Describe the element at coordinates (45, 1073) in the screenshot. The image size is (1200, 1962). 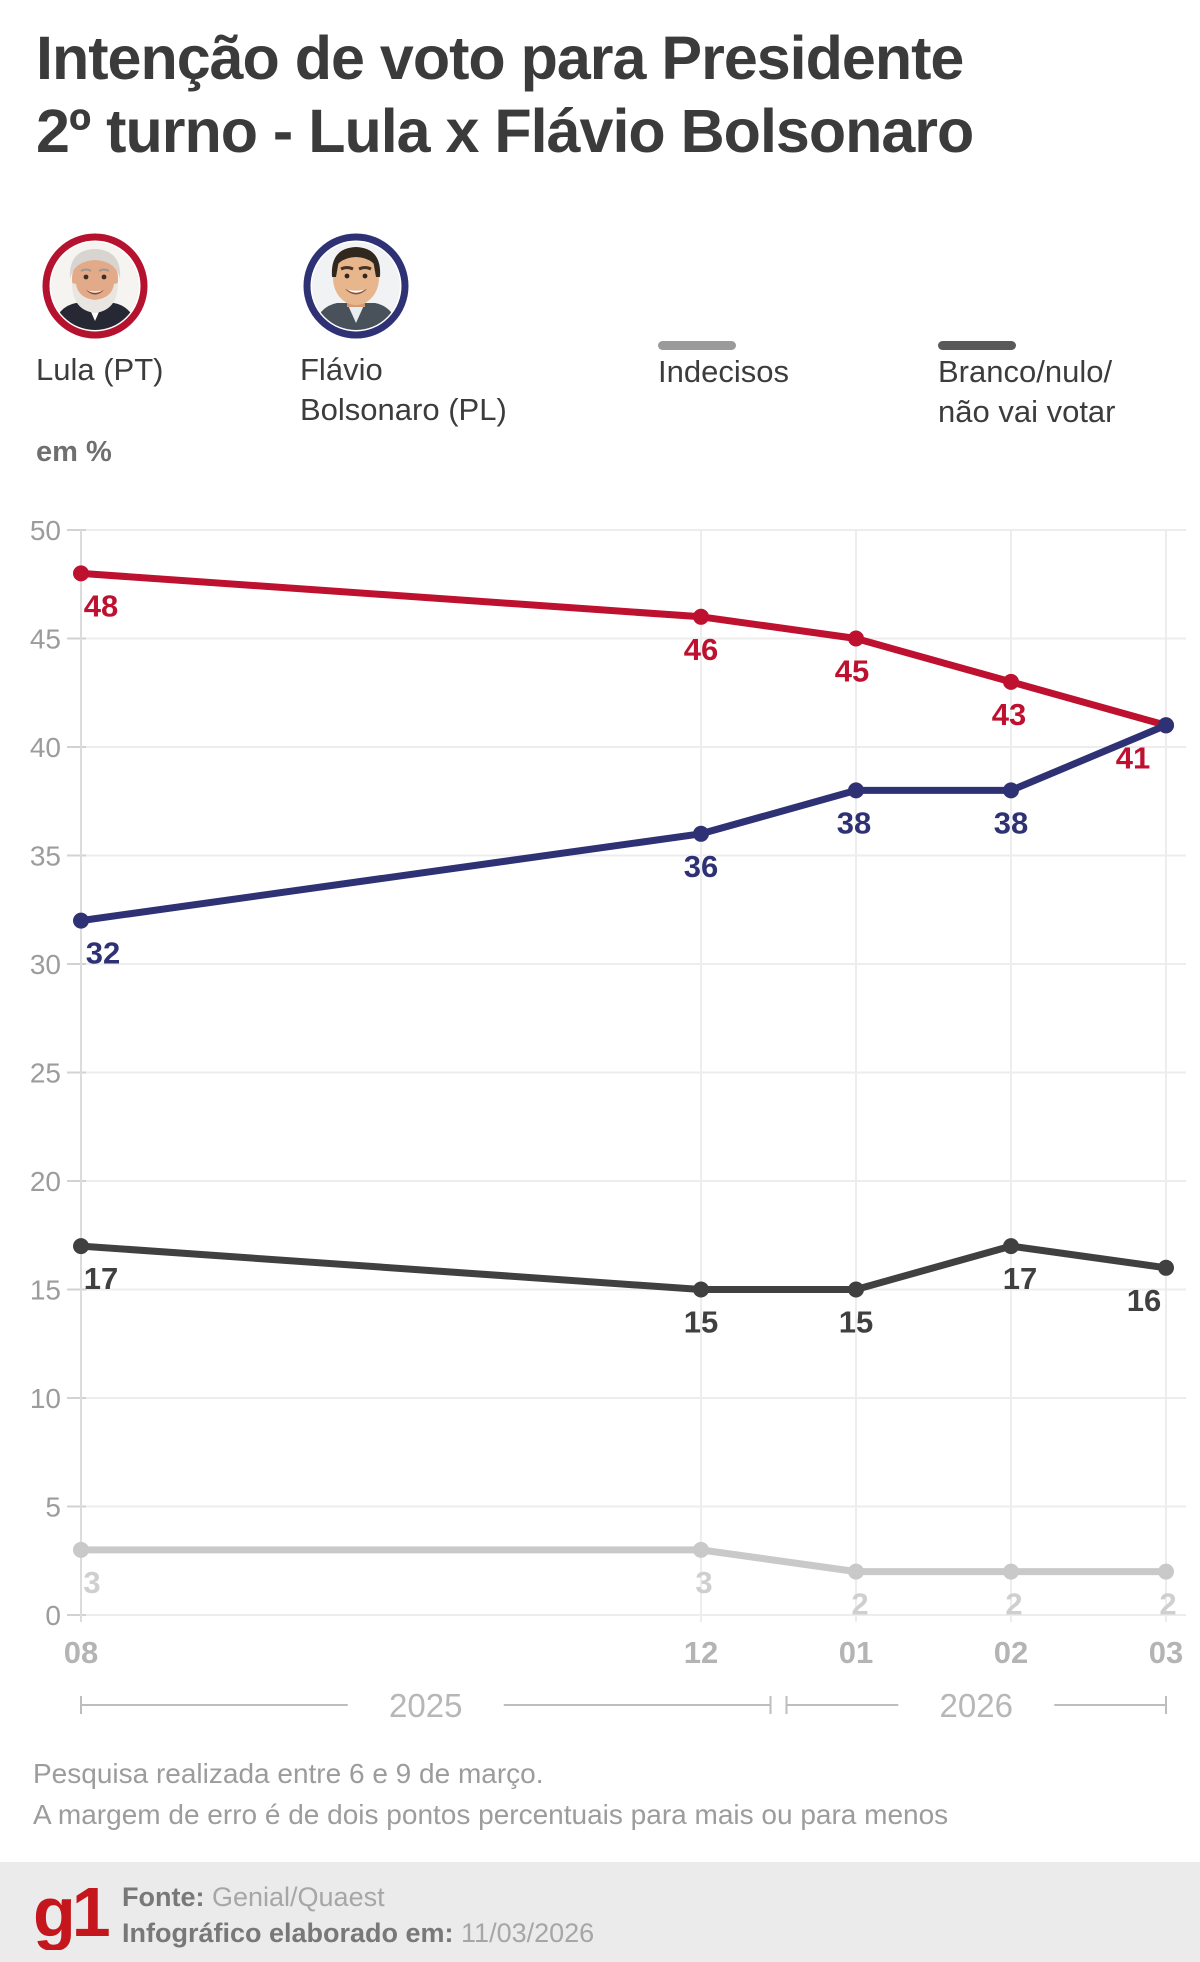
I see `svg-text: 25` at that location.